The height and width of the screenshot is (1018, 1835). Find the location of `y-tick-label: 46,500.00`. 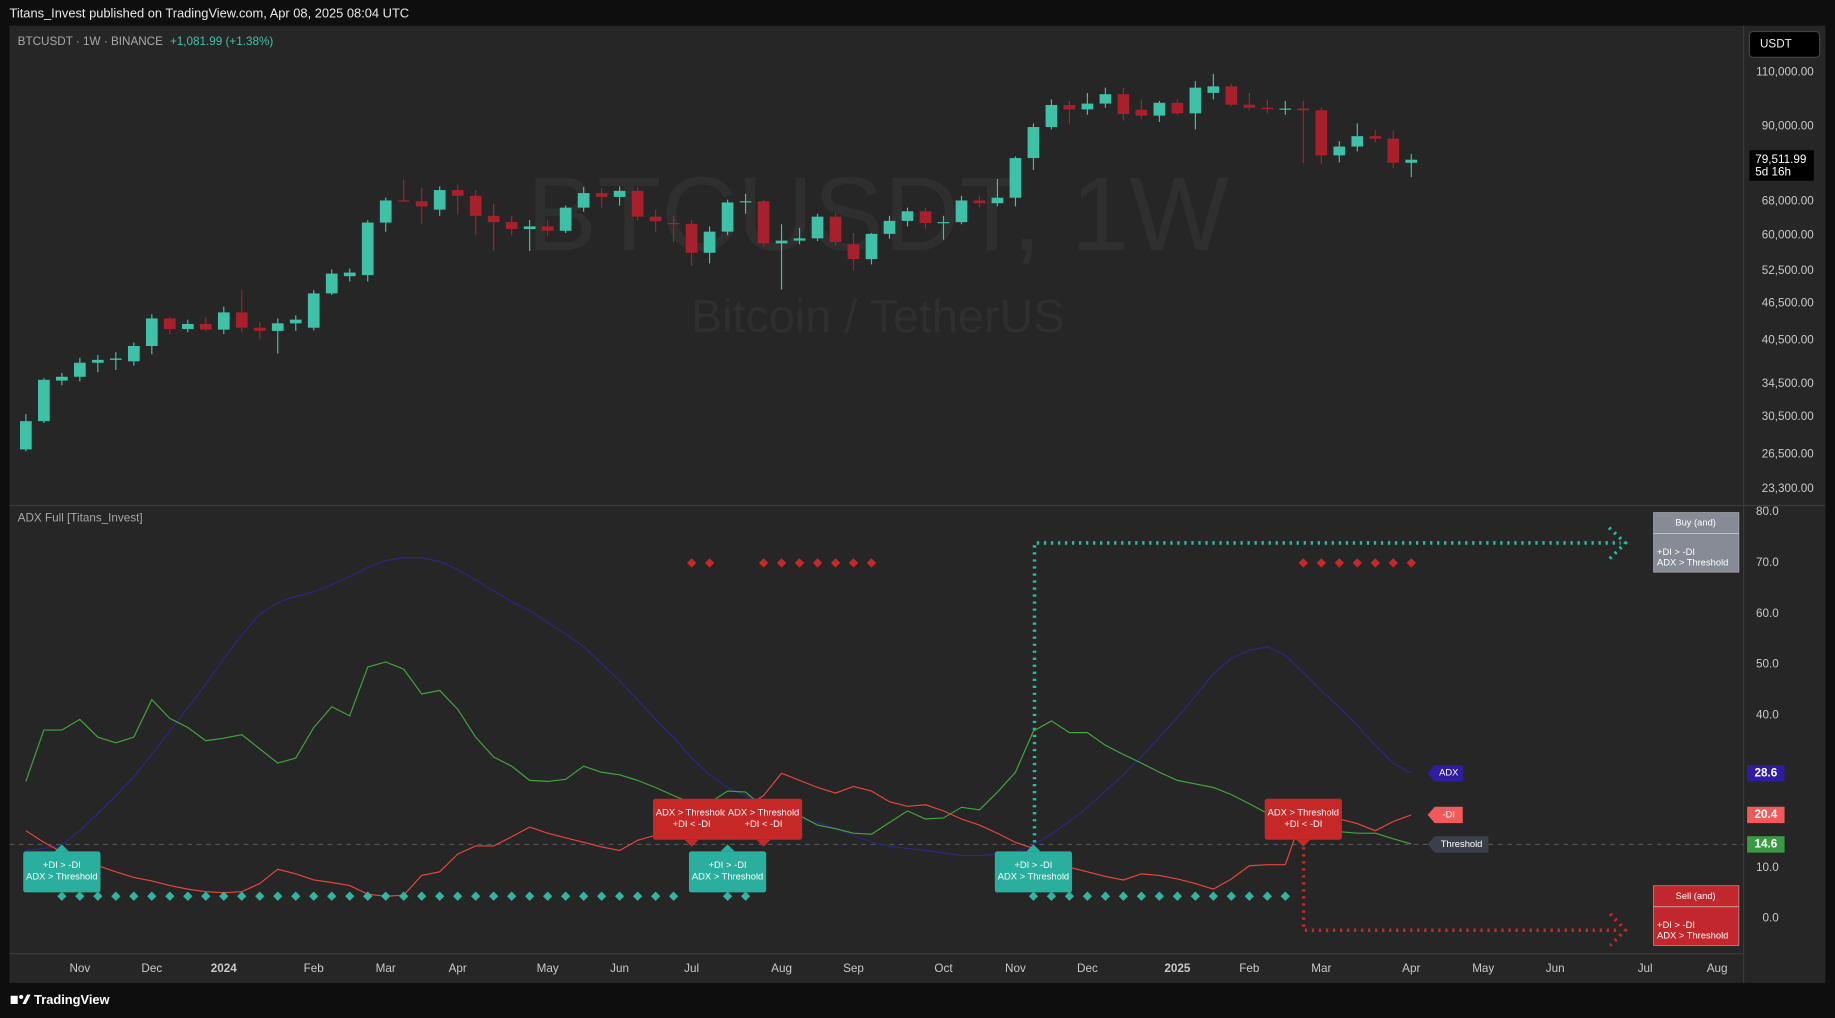

y-tick-label: 46,500.00 is located at coordinates (1788, 303).